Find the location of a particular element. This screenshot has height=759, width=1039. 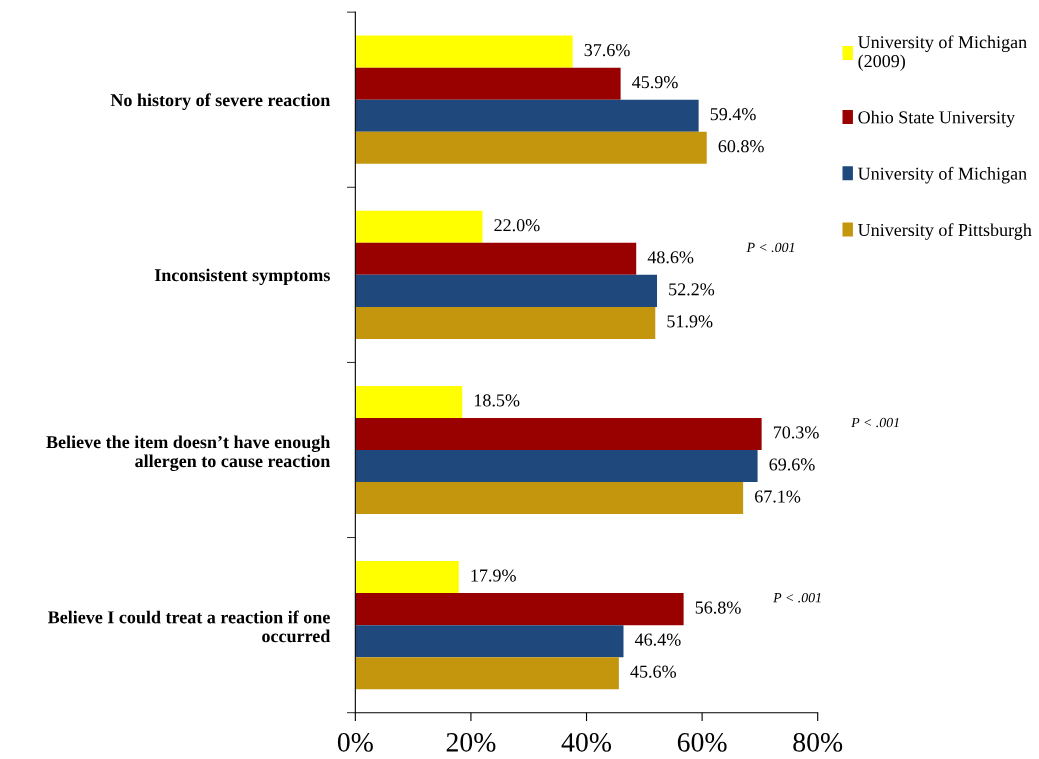

x-tick-label: 0% is located at coordinates (355, 742).